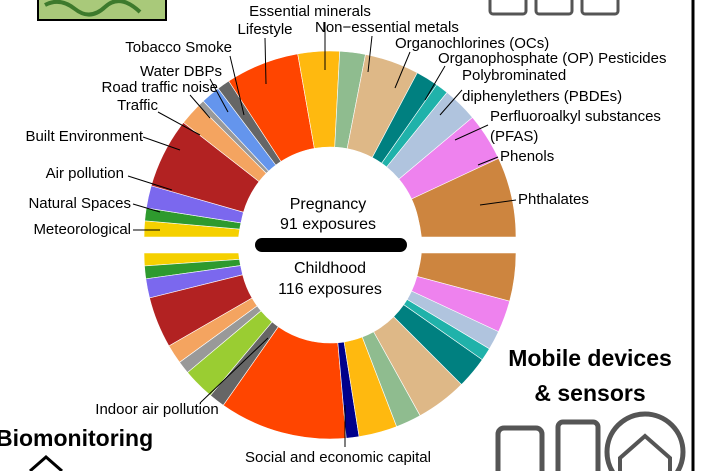 This screenshot has width=703, height=476. What do you see at coordinates (264, 29) in the screenshot?
I see `label: Lifestyle` at bounding box center [264, 29].